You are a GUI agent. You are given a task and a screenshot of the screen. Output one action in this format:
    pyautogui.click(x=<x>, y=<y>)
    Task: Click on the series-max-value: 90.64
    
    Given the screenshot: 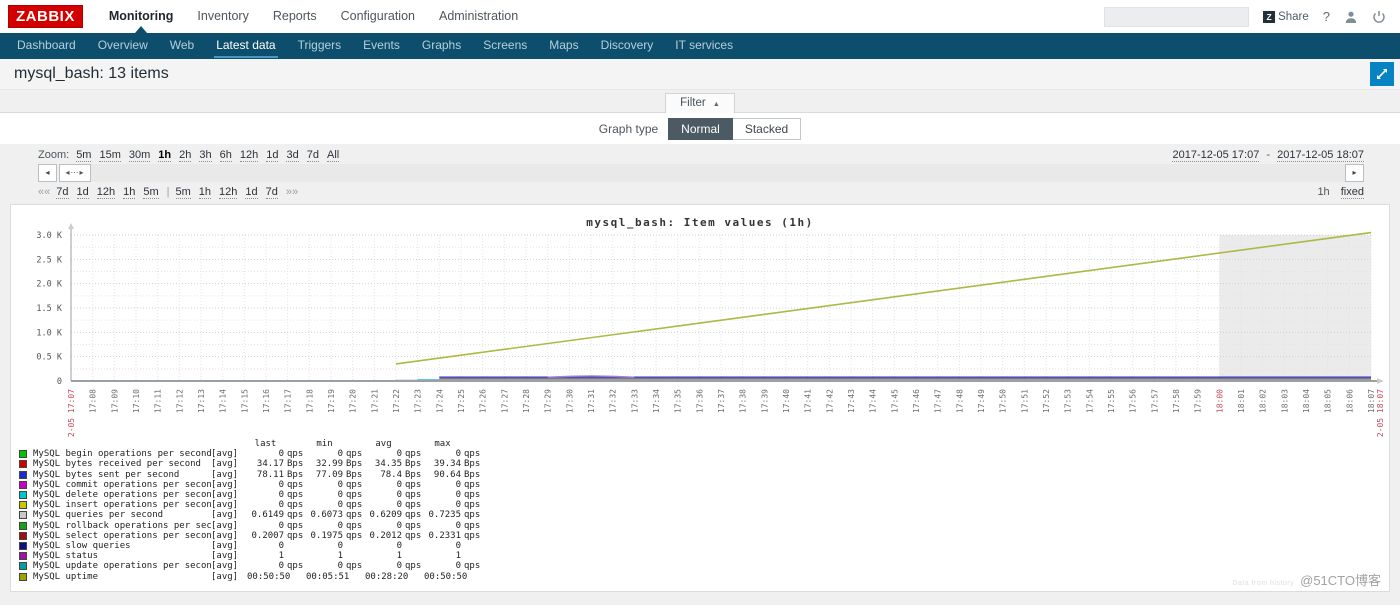 What is the action you would take?
    pyautogui.click(x=447, y=474)
    